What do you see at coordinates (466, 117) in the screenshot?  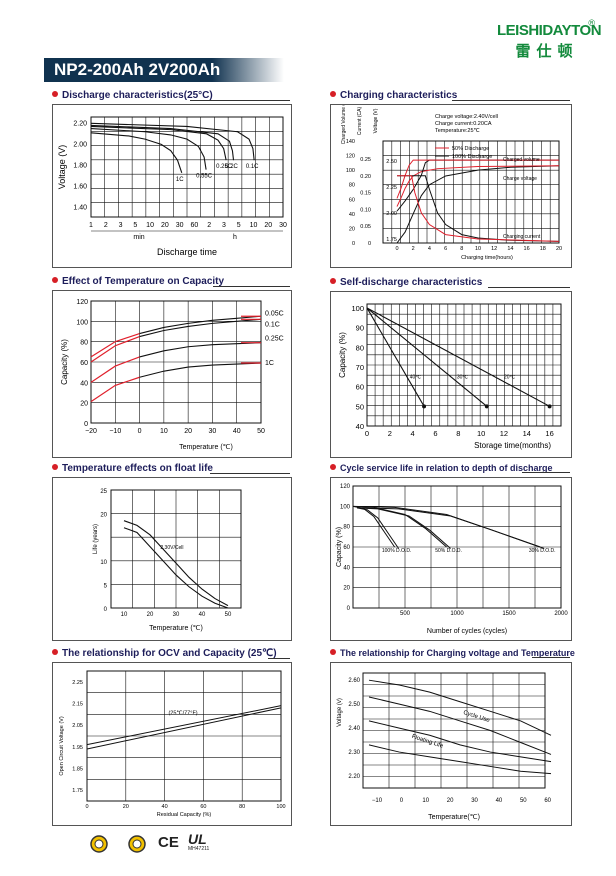 I see `charge-note: Charge voltage:2.40V/cell` at bounding box center [466, 117].